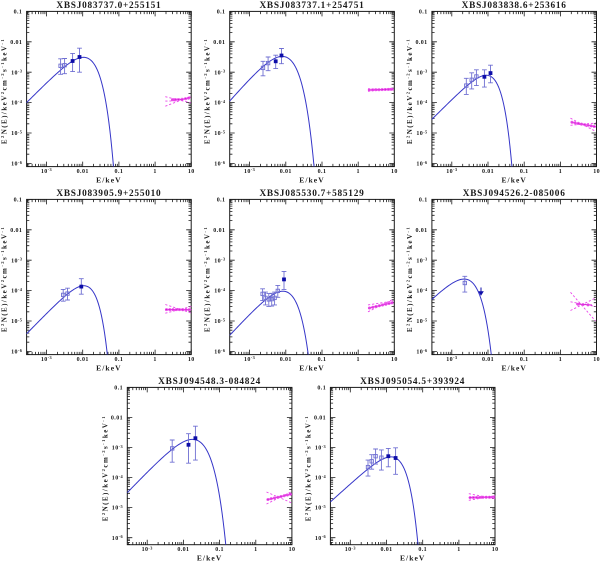 This screenshot has height=568, width=600. What do you see at coordinates (514, 194) in the screenshot?
I see `svg-text: XBSJ094526.2-085006` at bounding box center [514, 194].